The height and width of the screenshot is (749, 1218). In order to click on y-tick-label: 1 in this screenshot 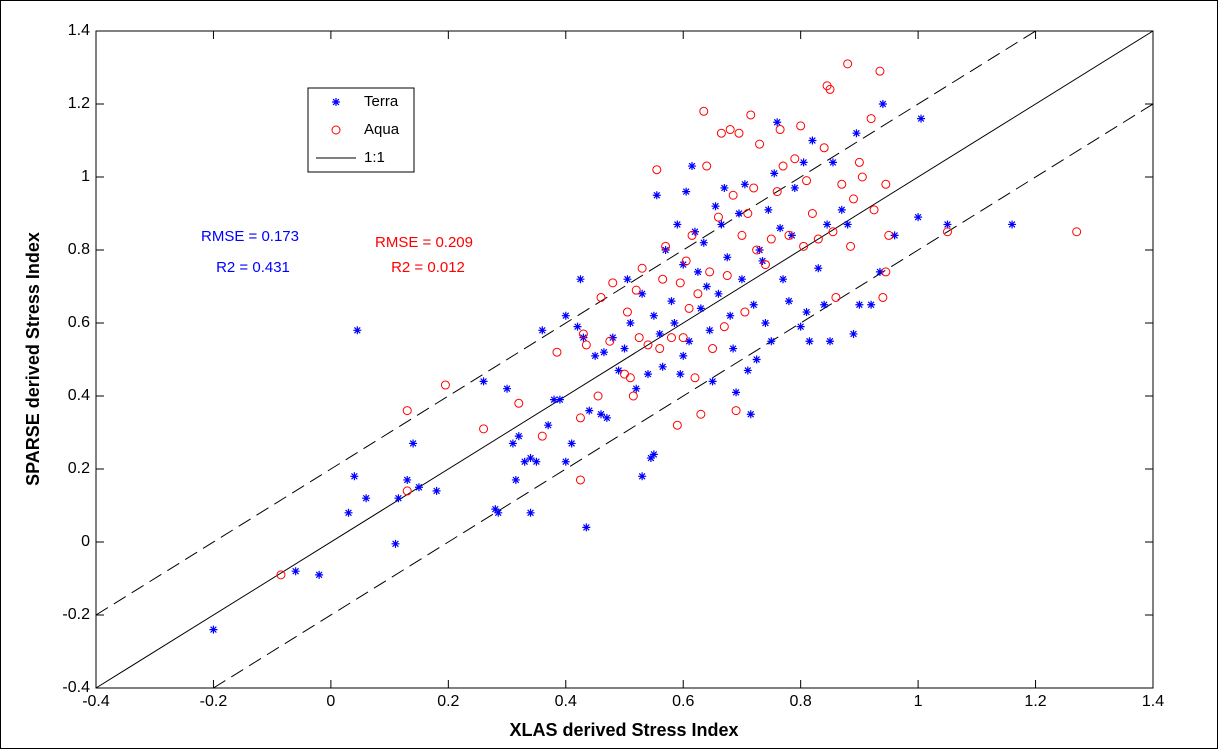, I will do `click(85, 176)`.